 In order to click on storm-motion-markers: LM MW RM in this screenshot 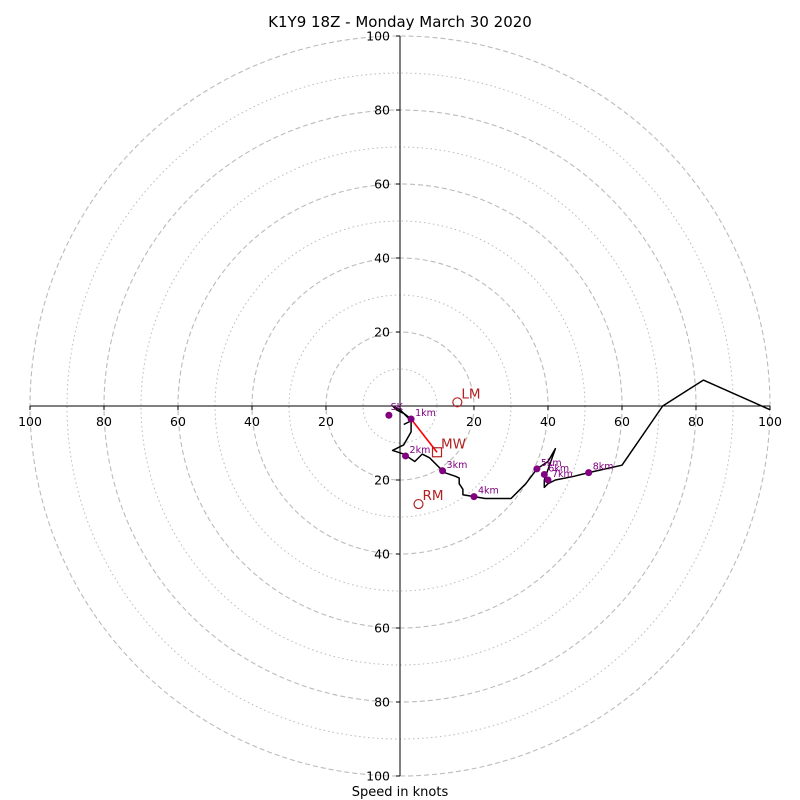, I will do `click(447, 448)`.